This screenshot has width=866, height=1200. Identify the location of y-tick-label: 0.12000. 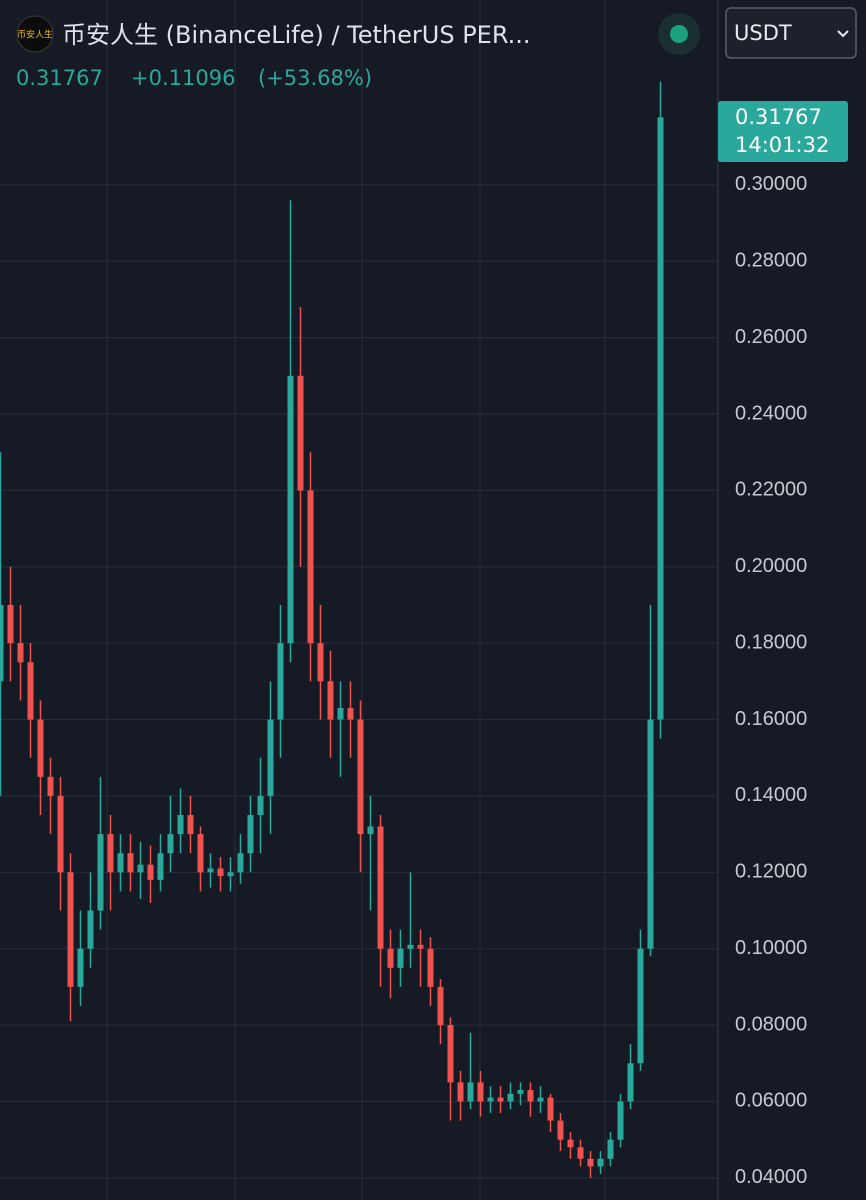
(771, 872).